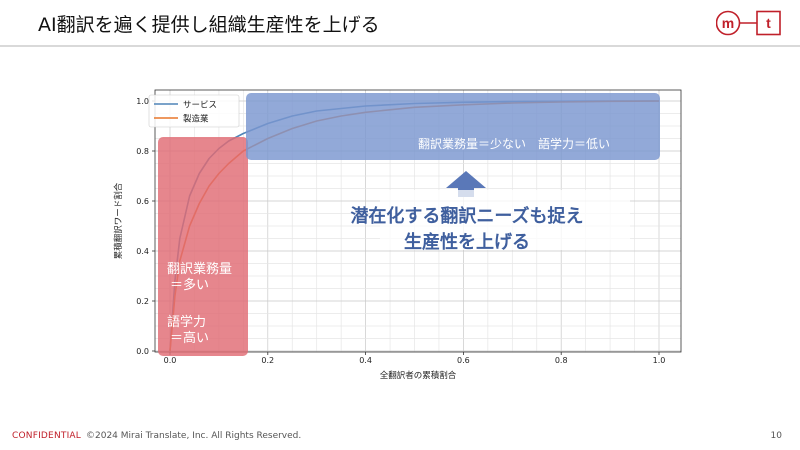  Describe the element at coordinates (561, 360) in the screenshot. I see `x-tick-label: 0.8` at that location.